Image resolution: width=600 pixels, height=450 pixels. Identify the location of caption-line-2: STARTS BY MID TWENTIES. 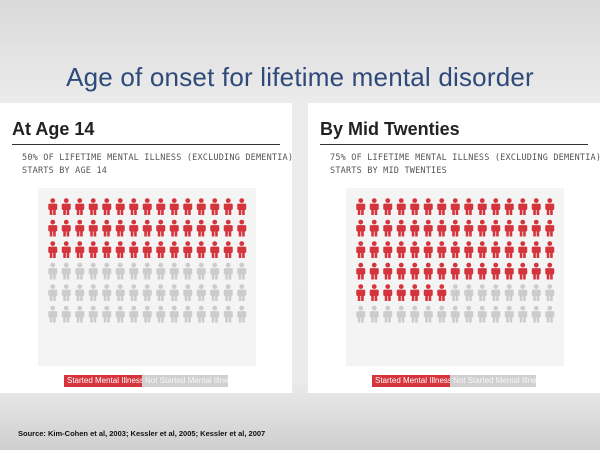
(388, 171).